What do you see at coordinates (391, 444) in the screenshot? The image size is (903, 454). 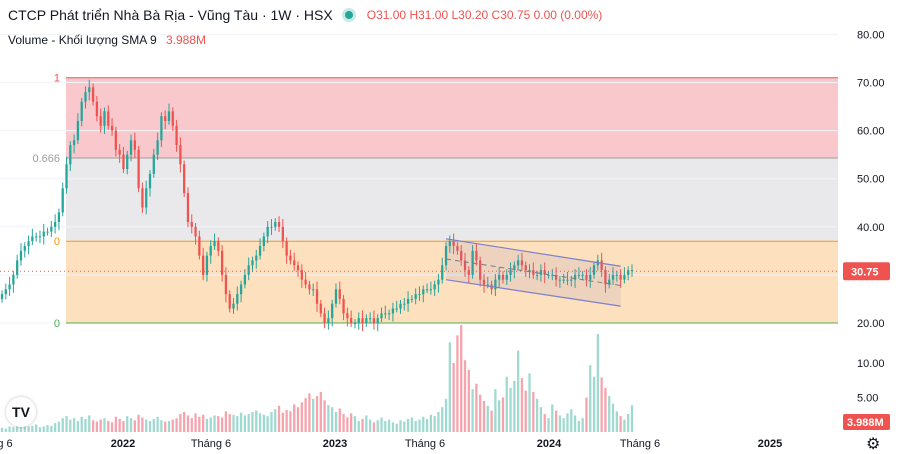 I see `time-axis: g 6 2022 Tháng 6 2023 Tháng 6 2024 Tháng 6 2025` at bounding box center [391, 444].